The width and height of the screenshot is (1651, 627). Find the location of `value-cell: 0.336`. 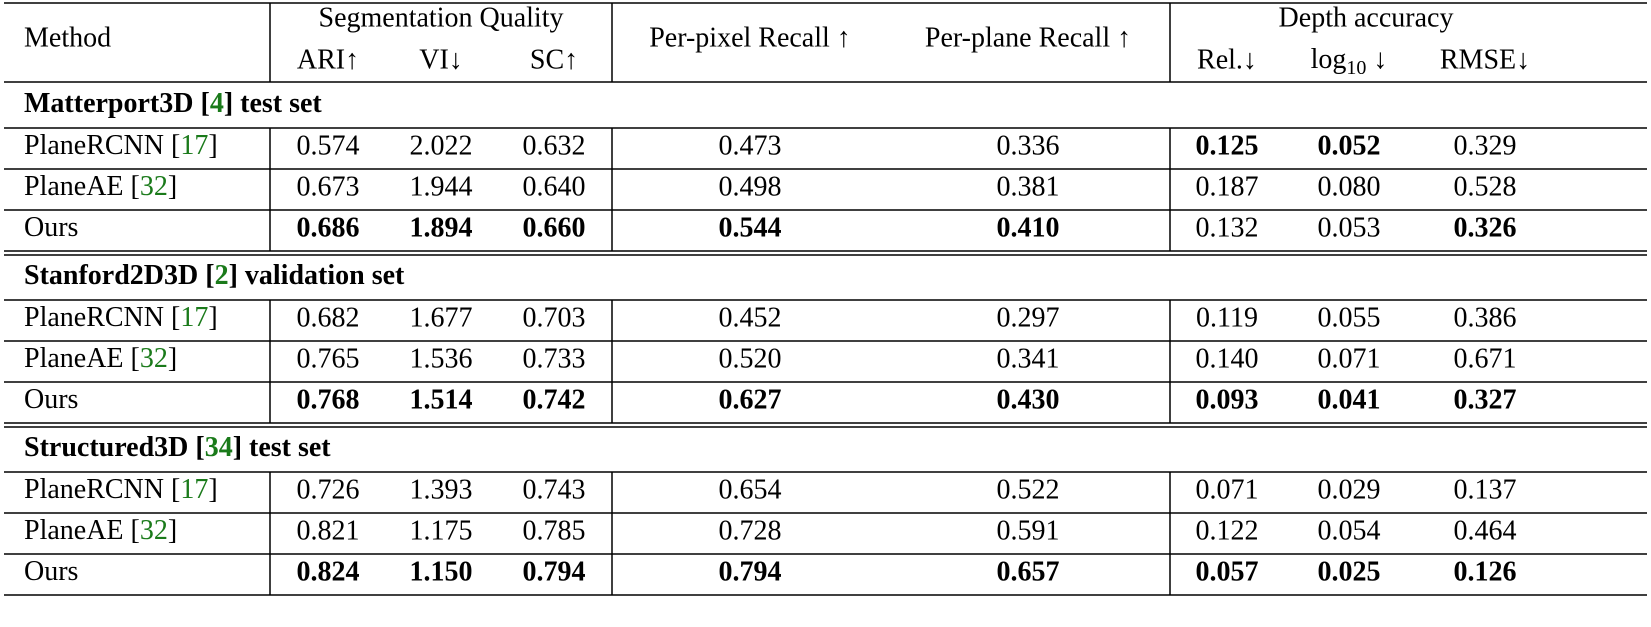

value-cell: 0.336 is located at coordinates (1028, 145).